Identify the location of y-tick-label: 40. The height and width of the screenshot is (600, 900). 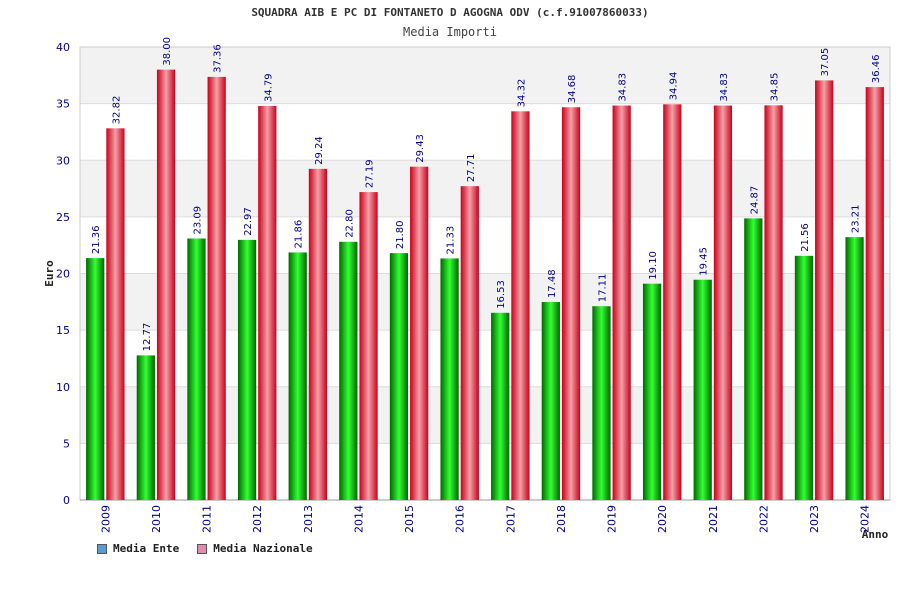
(63, 47).